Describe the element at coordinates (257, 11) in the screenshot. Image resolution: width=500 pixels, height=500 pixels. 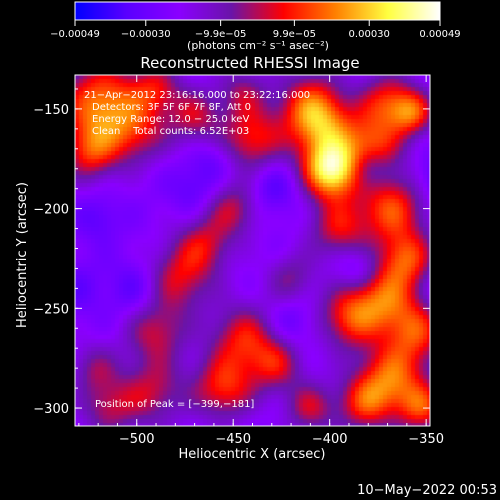
I see `colorbar-gradient` at that location.